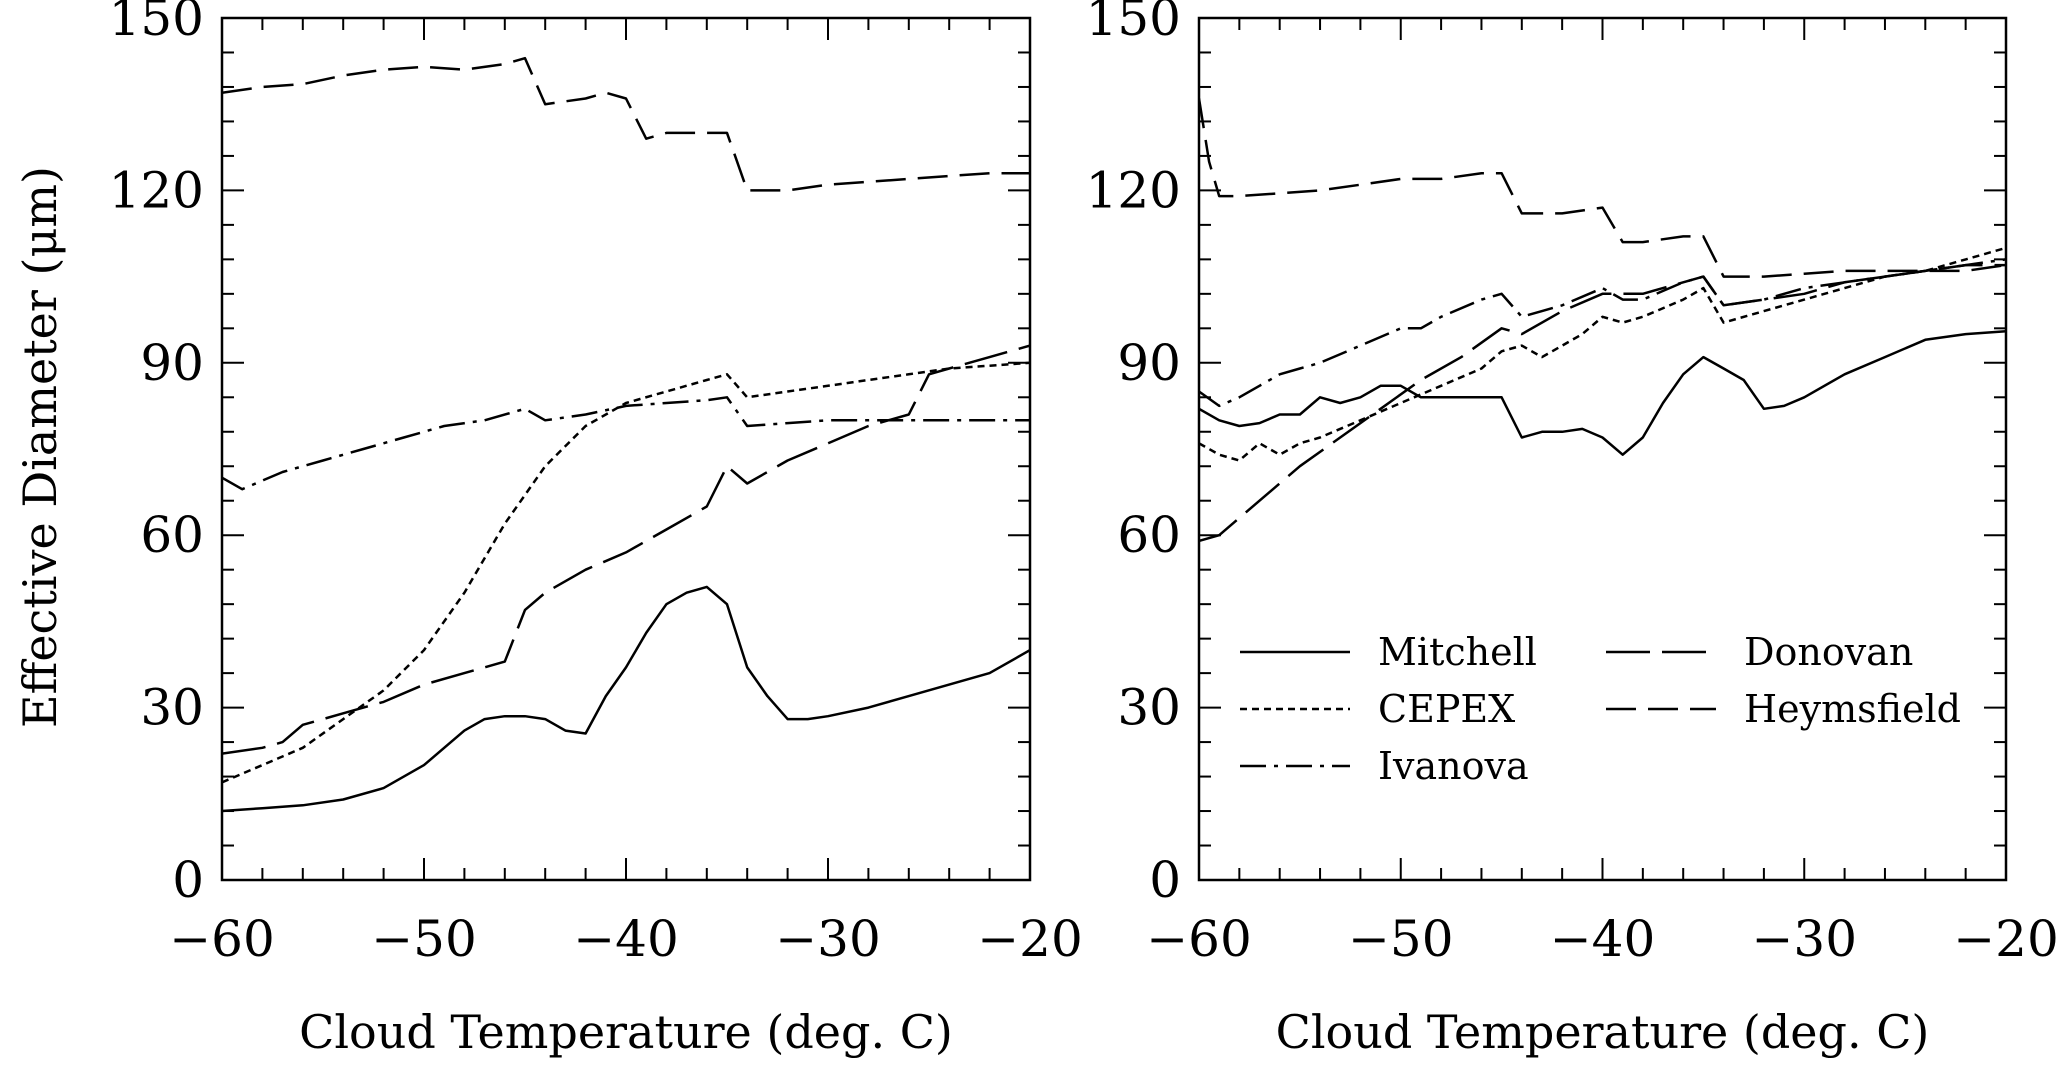 This screenshot has height=1065, width=2063. Describe the element at coordinates (1453, 766) in the screenshot. I see `legend-label-ivanova: Ivanova` at that location.